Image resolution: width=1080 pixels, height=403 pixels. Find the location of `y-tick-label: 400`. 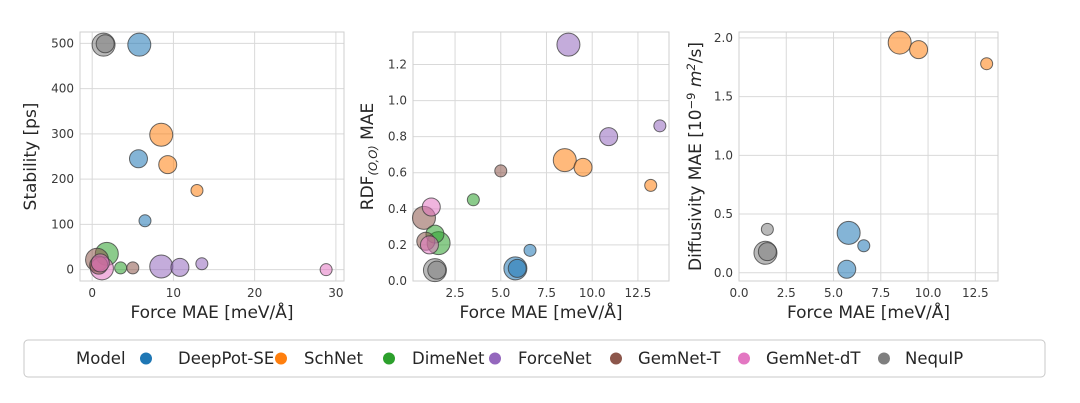

y-tick-label: 400 is located at coordinates (62, 89).